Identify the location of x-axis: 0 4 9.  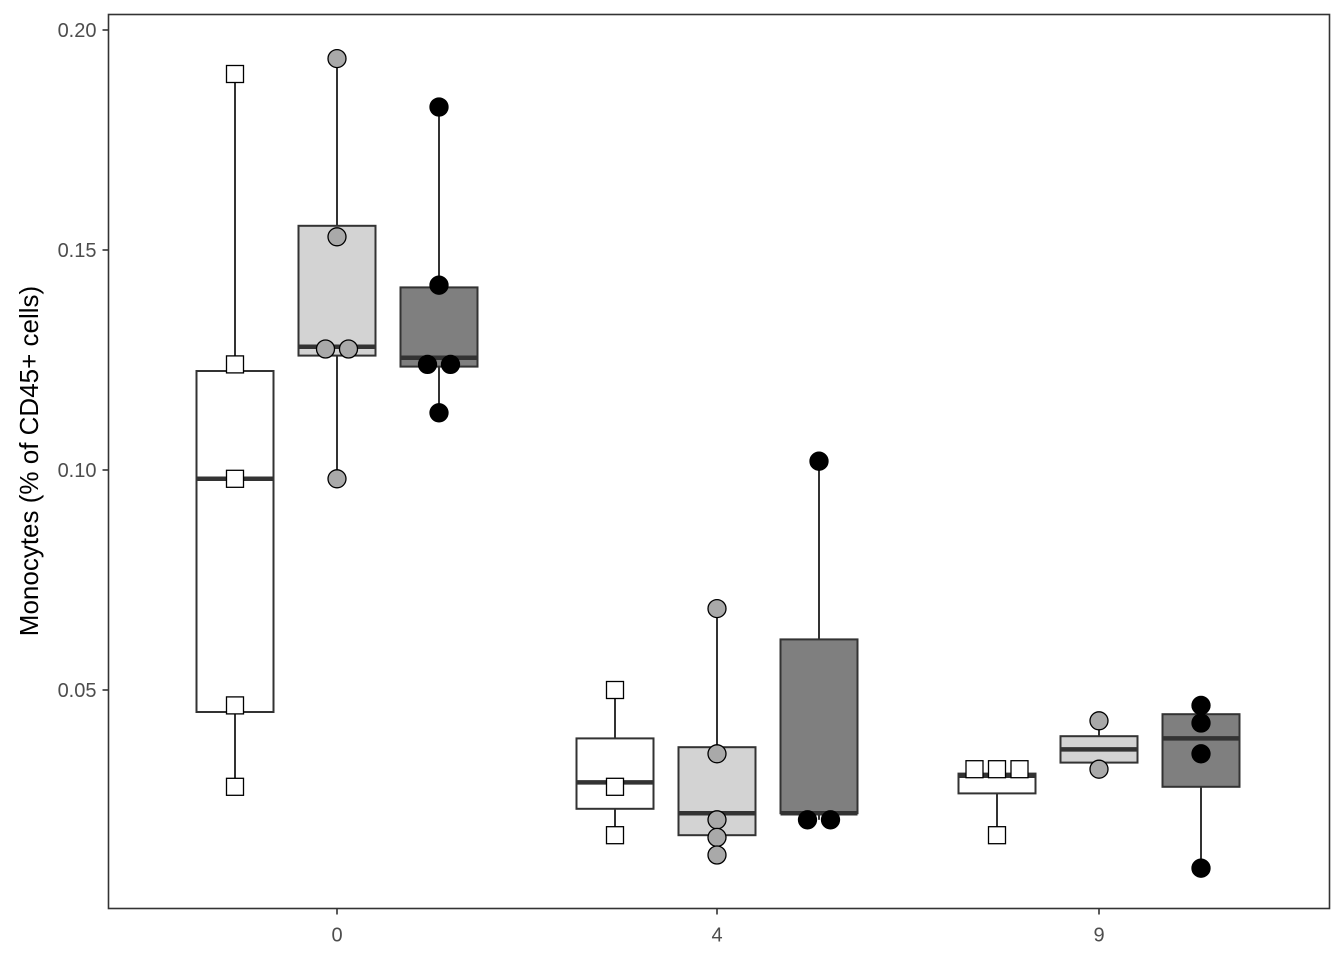
(718, 927).